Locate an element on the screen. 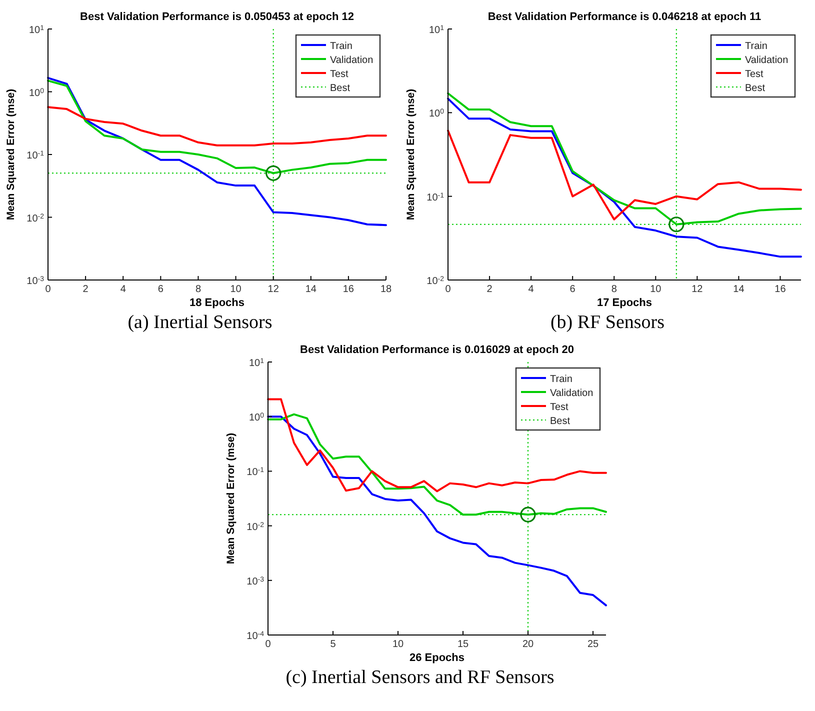 Image resolution: width=815 pixels, height=711 pixels. y-tick-label: 10$^{-4}$ is located at coordinates (255, 636).